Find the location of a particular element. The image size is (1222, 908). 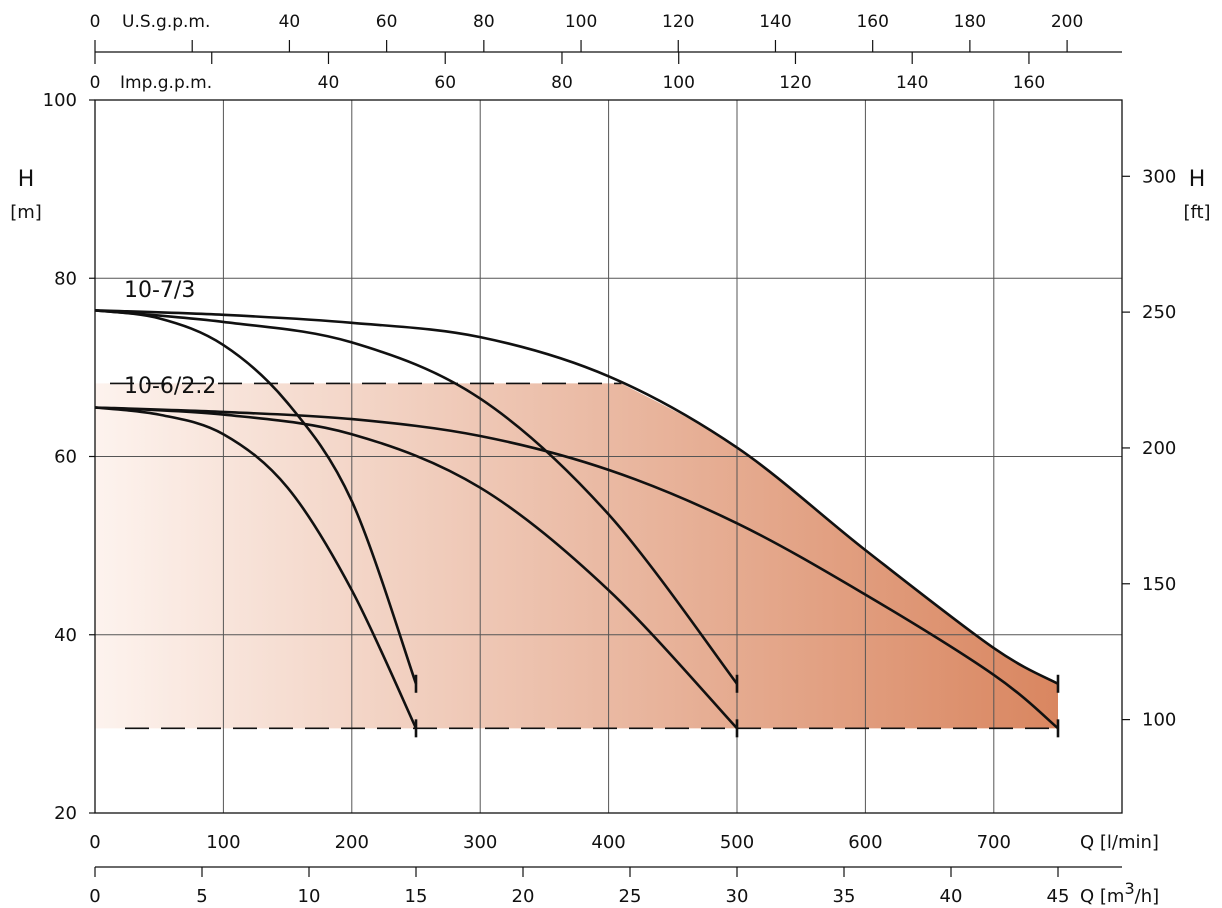

x-tick-label: 0 is located at coordinates (94, 842).